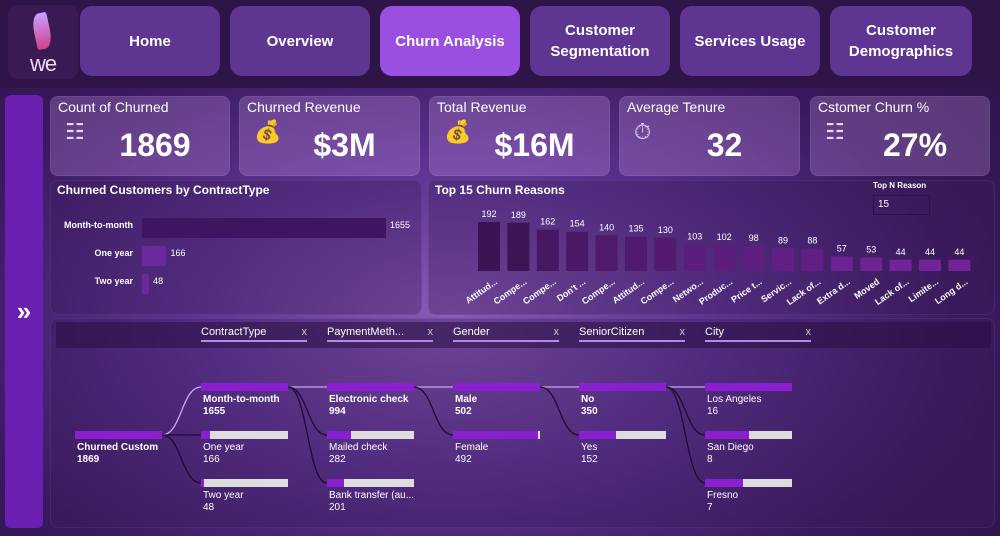 The width and height of the screenshot is (1000, 536). Describe the element at coordinates (380, 334) in the screenshot. I see `level-header: PaymentMeth... x` at that location.